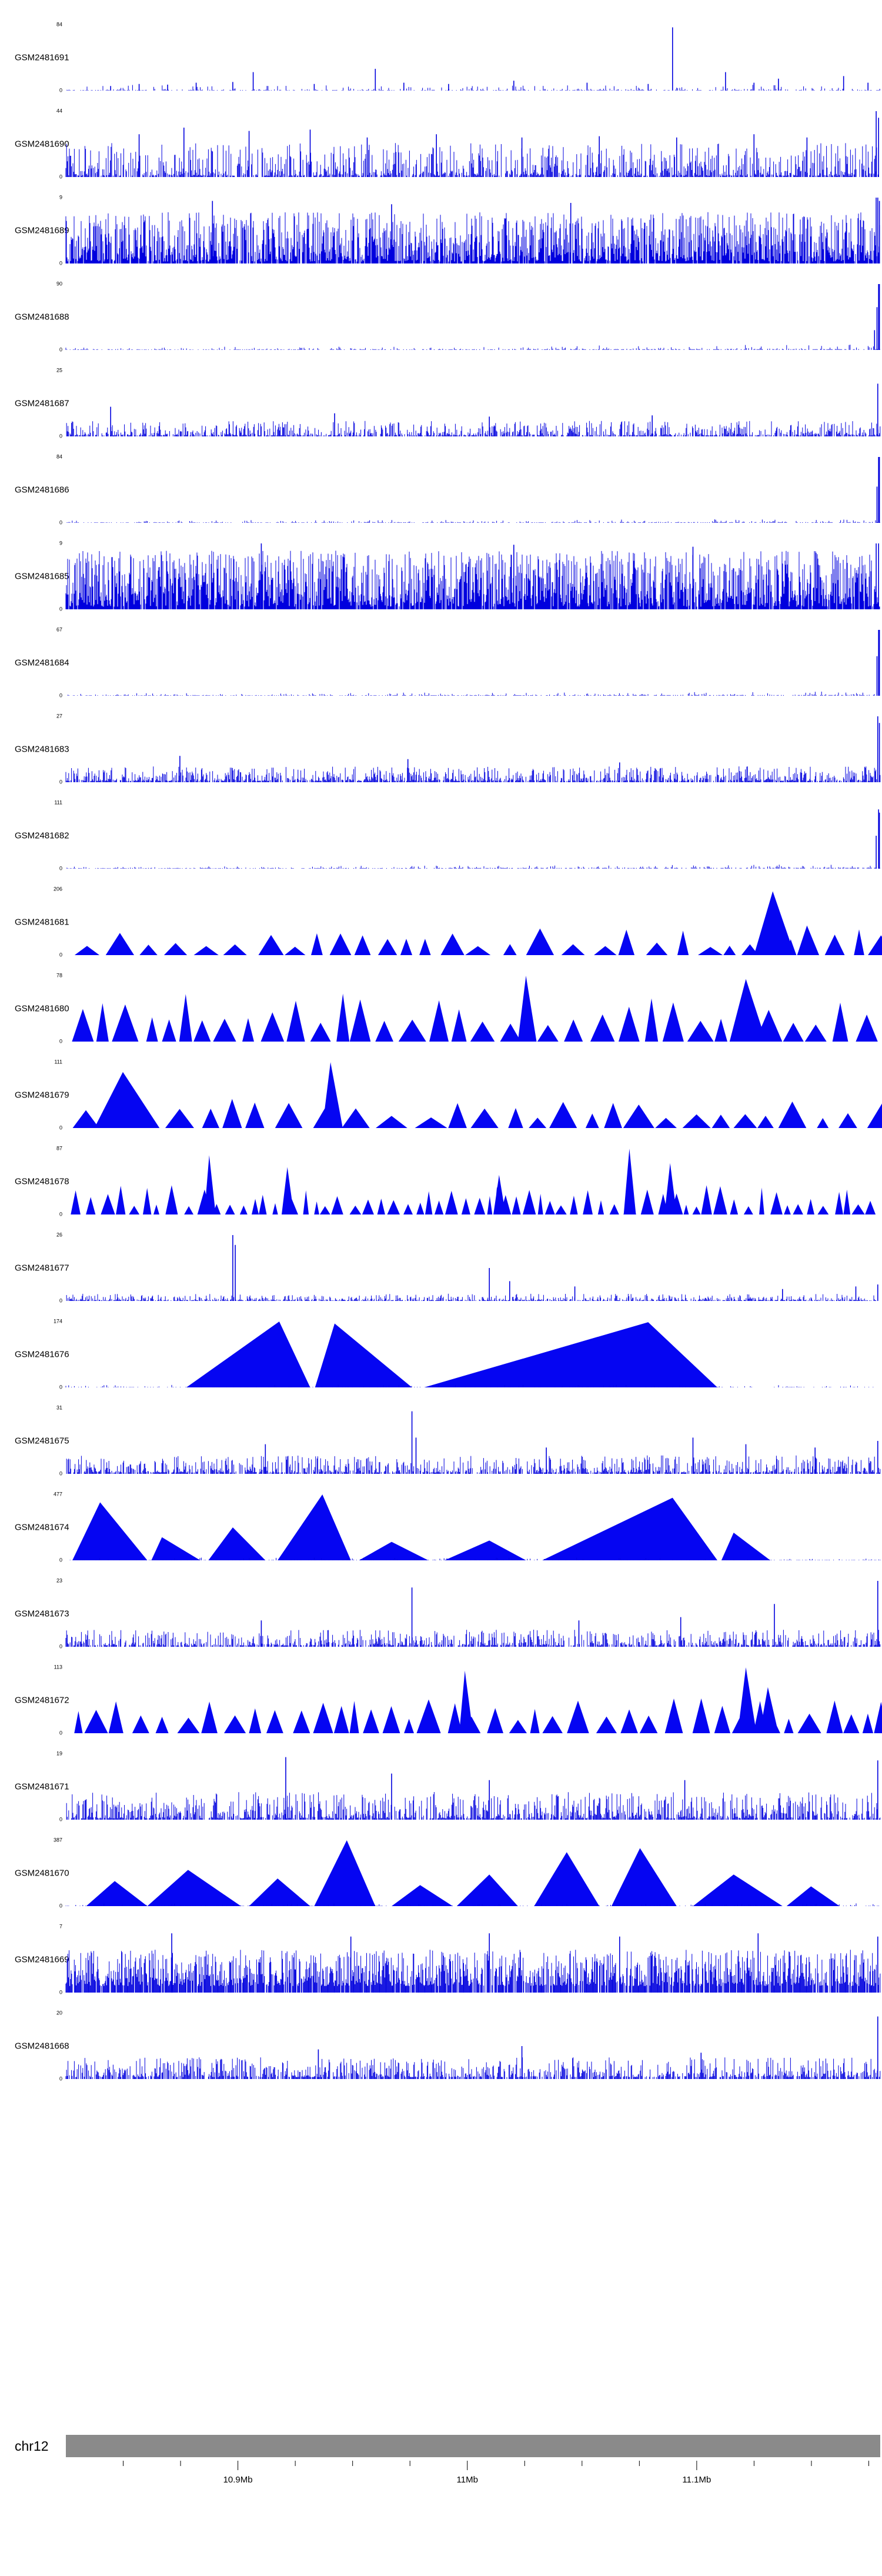 The width and height of the screenshot is (882, 2576). What do you see at coordinates (42, 317) in the screenshot?
I see `track-label: GSM2481688` at bounding box center [42, 317].